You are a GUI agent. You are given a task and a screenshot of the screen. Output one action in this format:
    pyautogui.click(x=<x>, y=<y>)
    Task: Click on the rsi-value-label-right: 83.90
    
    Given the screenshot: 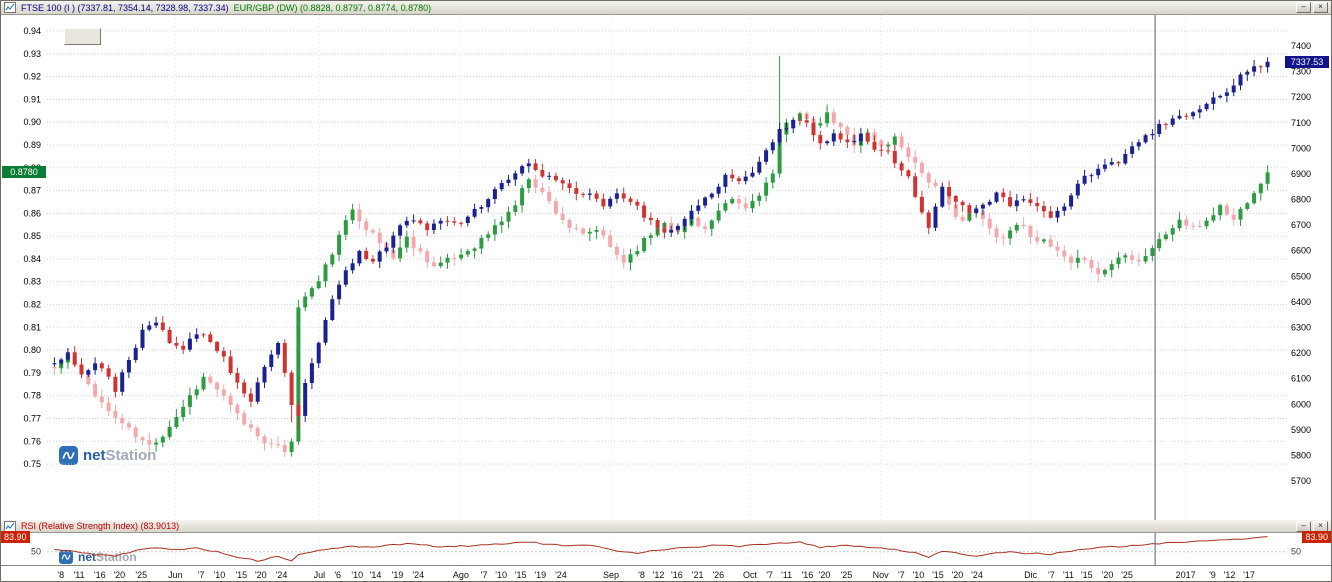 What is the action you would take?
    pyautogui.click(x=1316, y=537)
    